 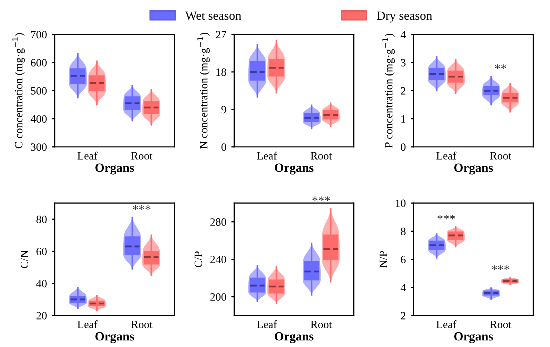 I want to click on y-axis-title: C/P, so click(x=198, y=260).